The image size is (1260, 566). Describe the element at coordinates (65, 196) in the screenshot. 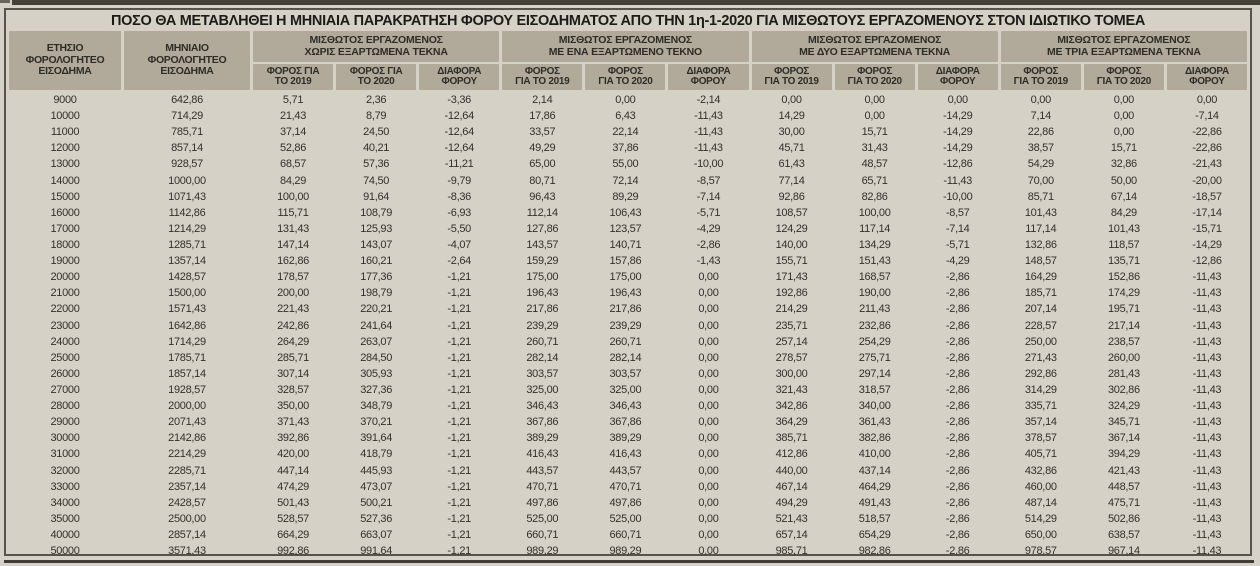

I see `income-cell: 15000` at that location.